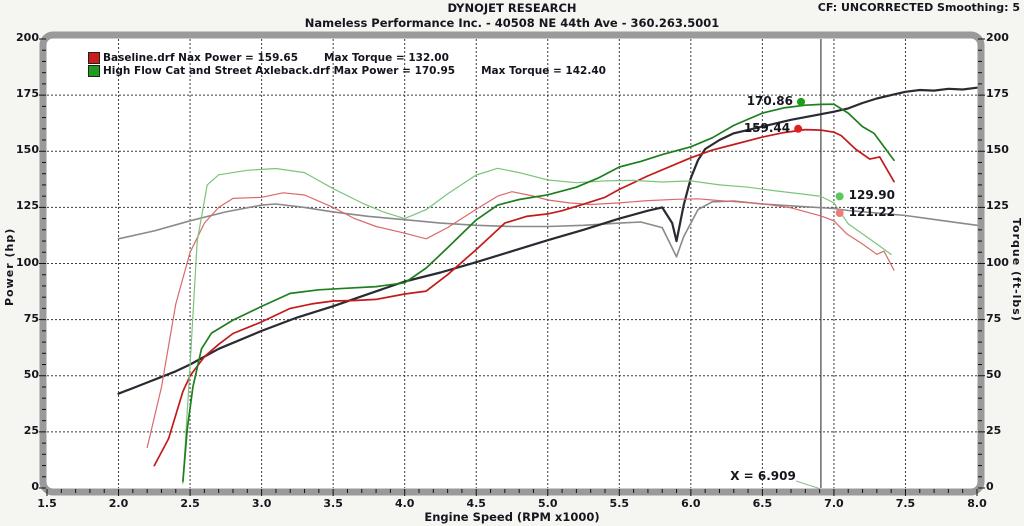 This screenshot has height=526, width=1024. I want to click on power-tick-label-50: 50, so click(31, 374).